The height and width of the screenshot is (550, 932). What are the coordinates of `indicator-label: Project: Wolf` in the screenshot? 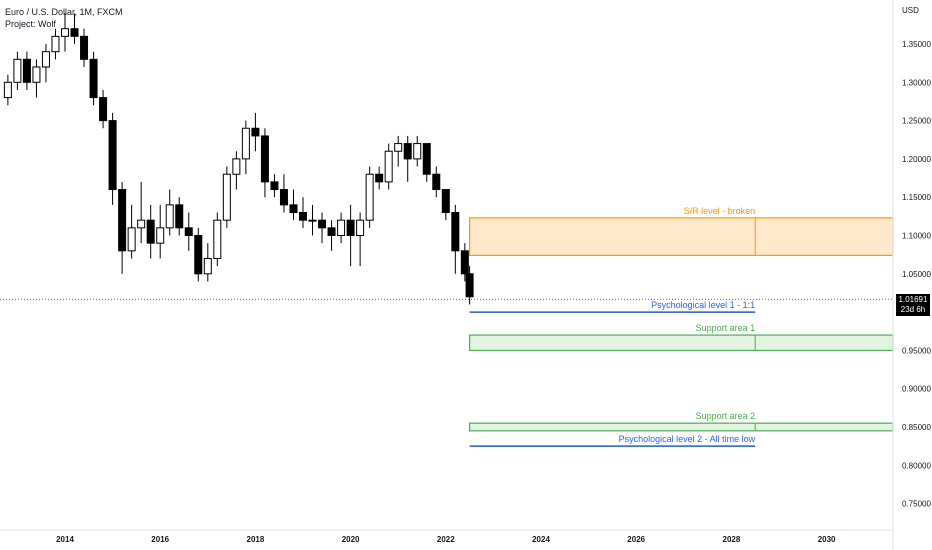 It's located at (30, 24).